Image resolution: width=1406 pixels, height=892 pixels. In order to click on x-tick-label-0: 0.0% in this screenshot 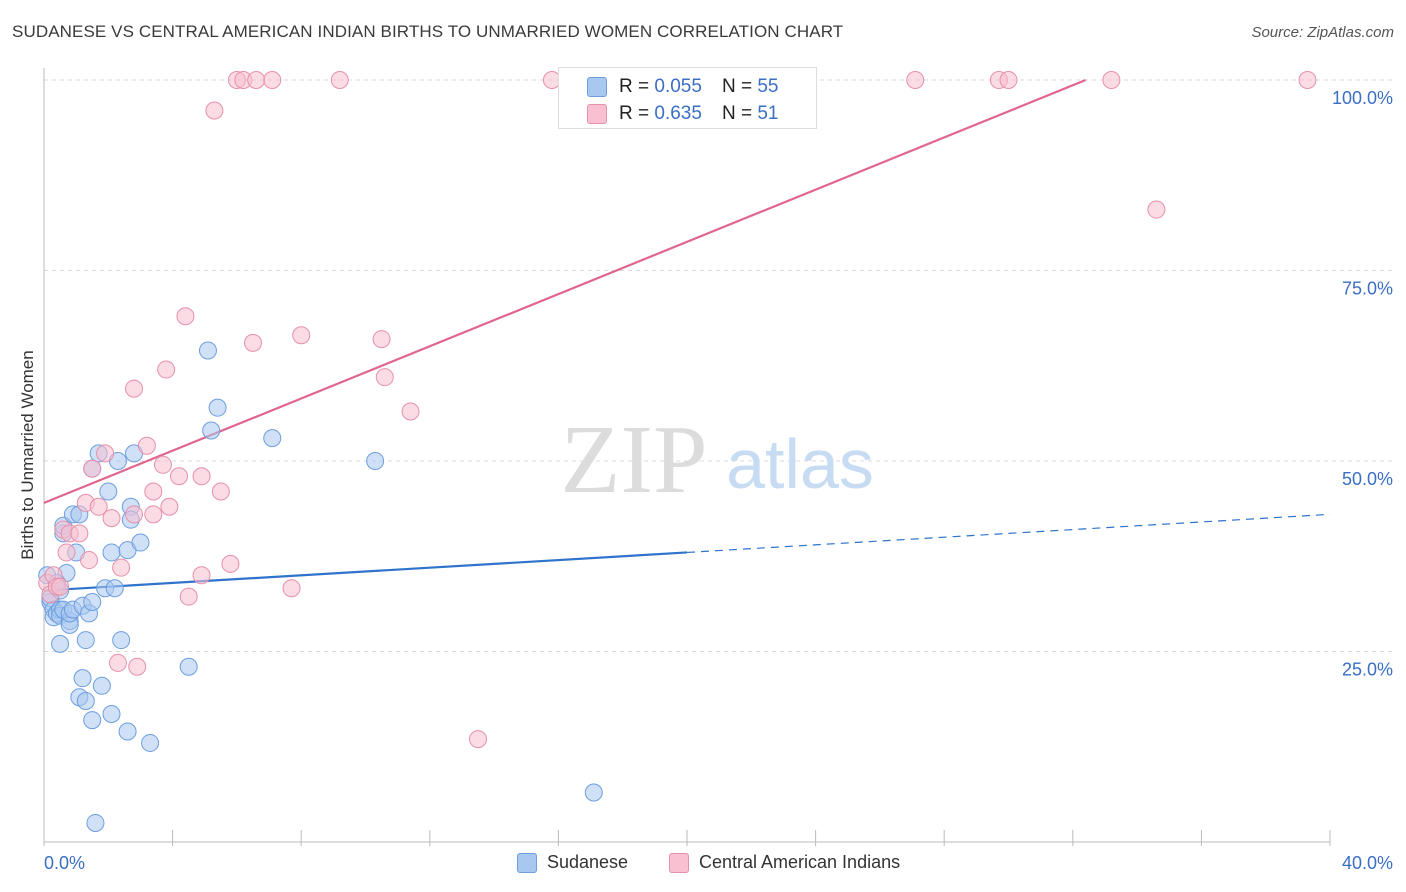, I will do `click(64, 863)`.